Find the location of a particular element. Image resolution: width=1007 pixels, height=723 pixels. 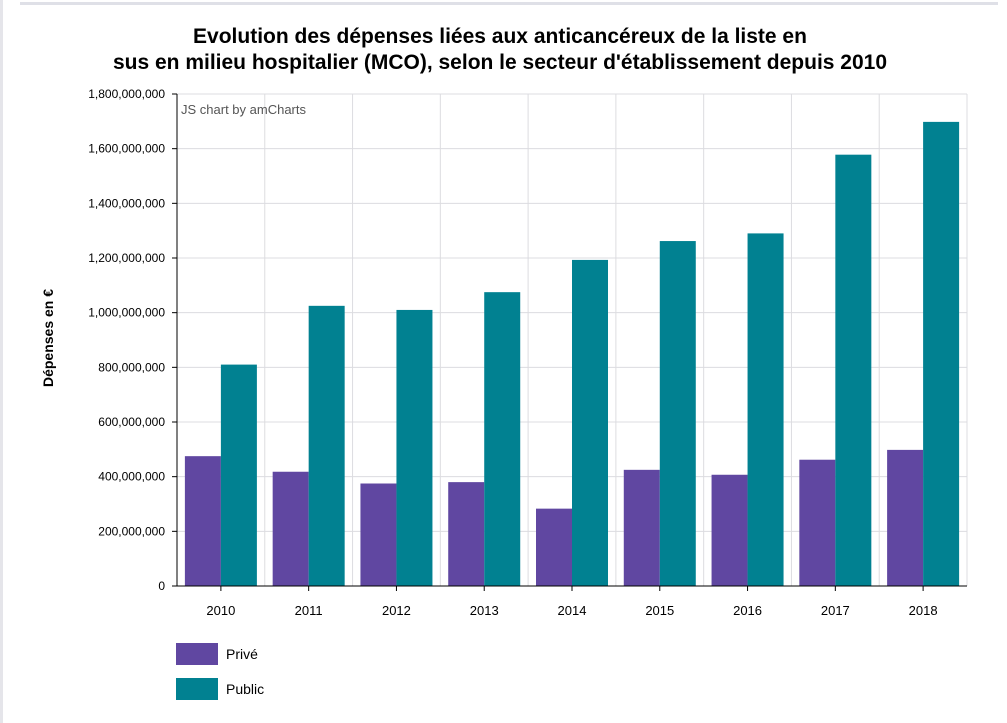

y-tick-label: 400,000,000 is located at coordinates (131, 477).